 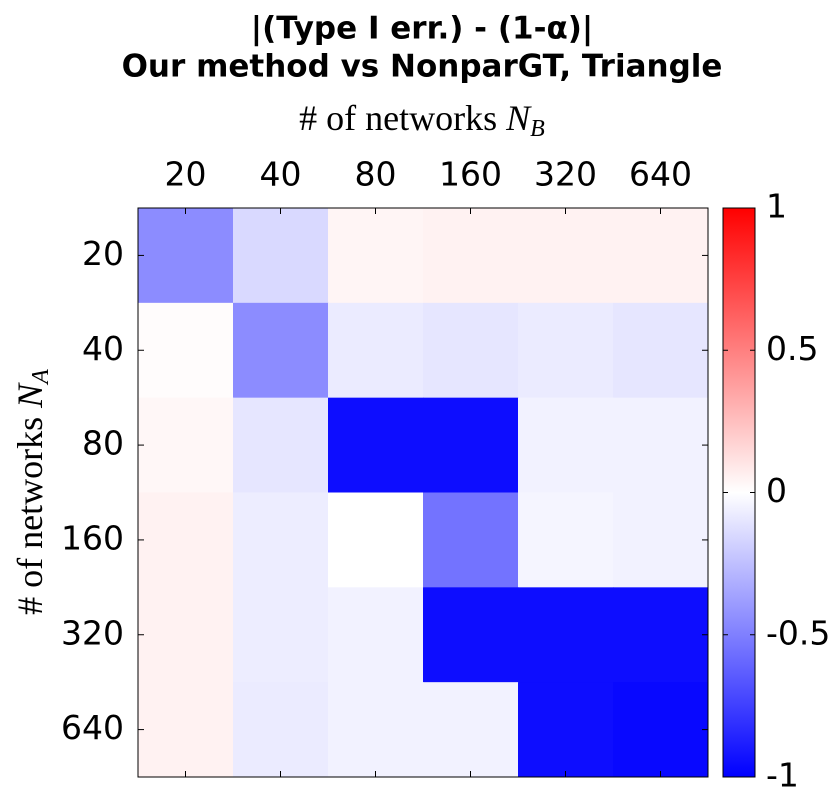 I want to click on x-tick-label: 160, so click(x=470, y=174).